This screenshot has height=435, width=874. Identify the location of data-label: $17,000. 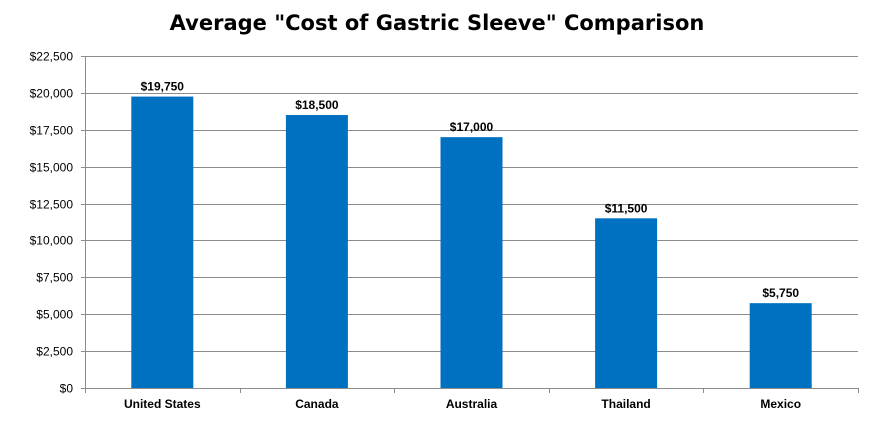
(472, 127).